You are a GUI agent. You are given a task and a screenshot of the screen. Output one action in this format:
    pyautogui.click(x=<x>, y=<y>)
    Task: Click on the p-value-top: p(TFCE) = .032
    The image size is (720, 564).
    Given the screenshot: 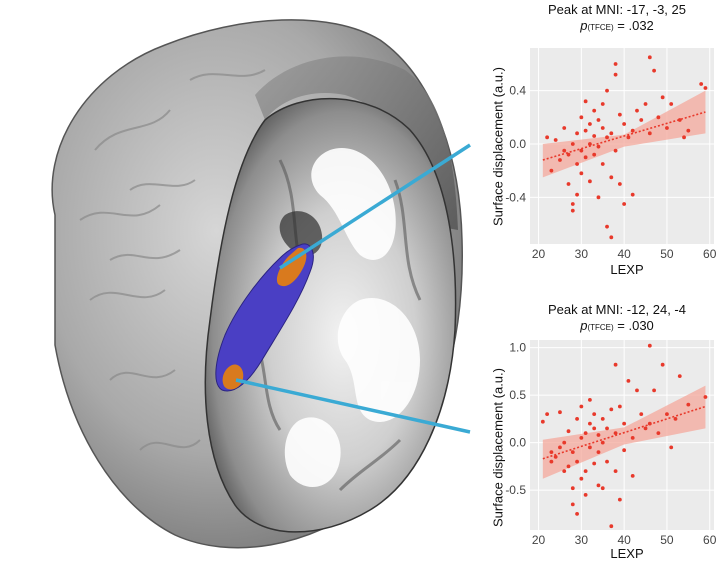 What is the action you would take?
    pyautogui.click(x=617, y=25)
    